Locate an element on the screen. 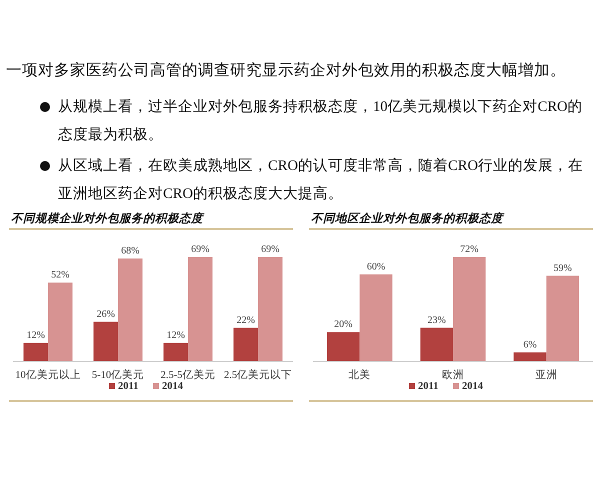 The width and height of the screenshot is (600, 480). x-tick-label: 亚洲 is located at coordinates (546, 374).